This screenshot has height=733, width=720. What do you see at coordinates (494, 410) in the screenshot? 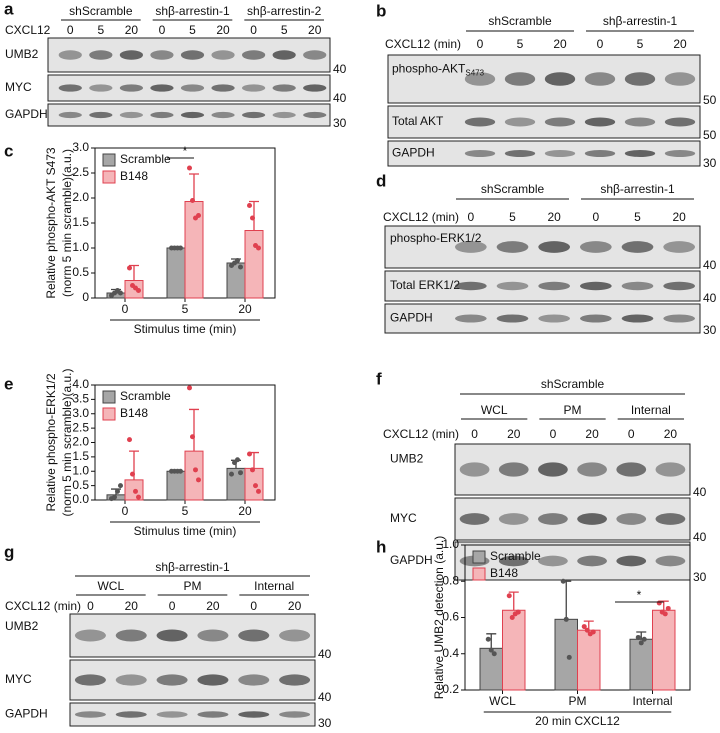
I see `group-label: WCL` at bounding box center [494, 410].